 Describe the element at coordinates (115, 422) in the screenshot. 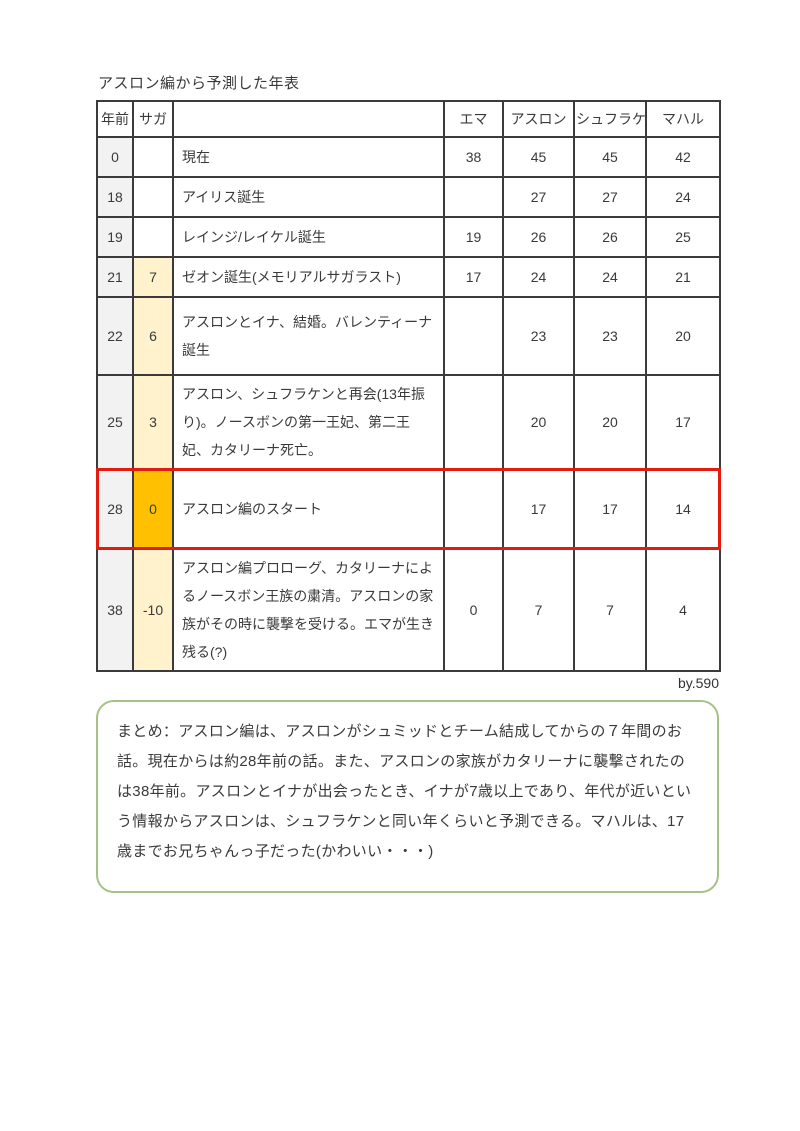

I see `years-ago-cell: 25` at that location.